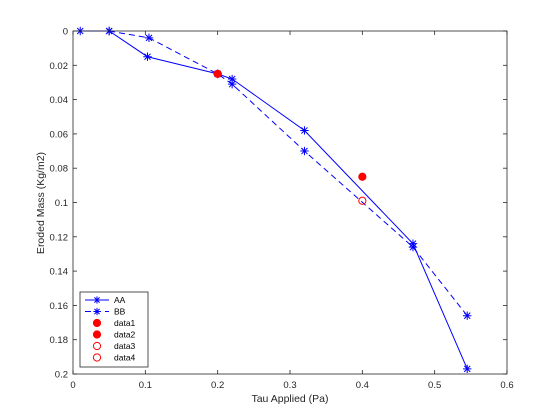  Describe the element at coordinates (59, 66) in the screenshot. I see `y-tick-label: 0.02` at that location.